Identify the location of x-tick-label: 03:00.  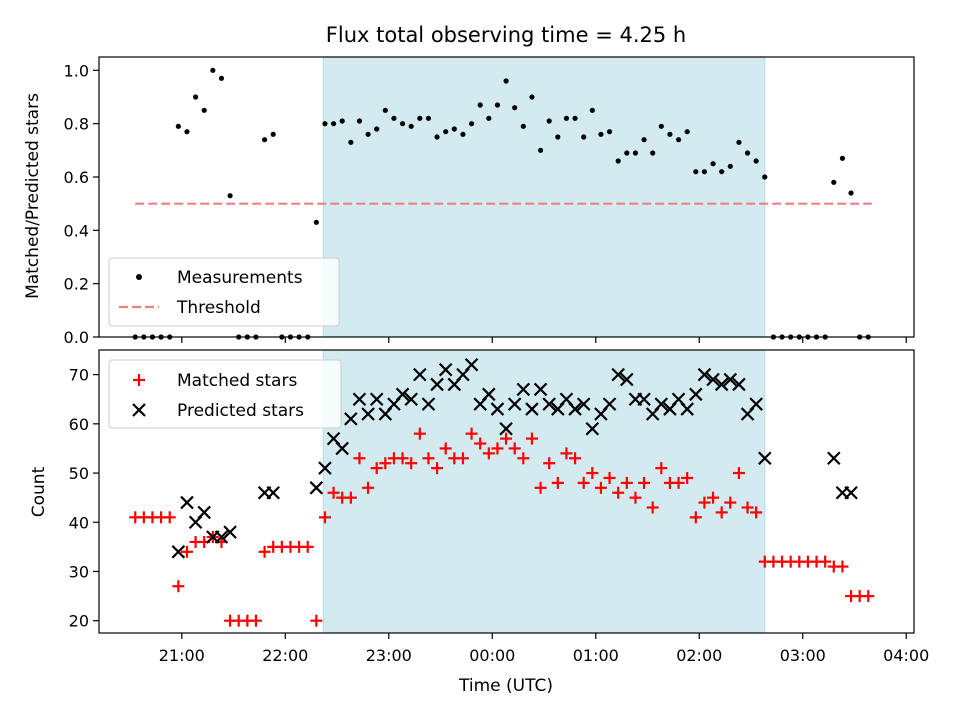
(803, 655).